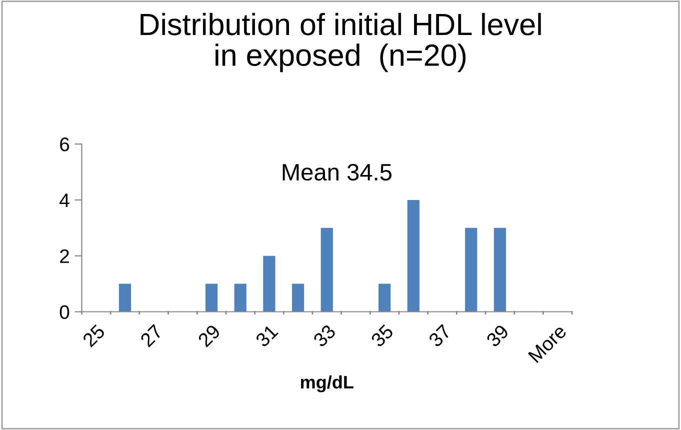 This screenshot has width=681, height=430. Describe the element at coordinates (498, 336) in the screenshot. I see `x-tick-label: 39` at that location.